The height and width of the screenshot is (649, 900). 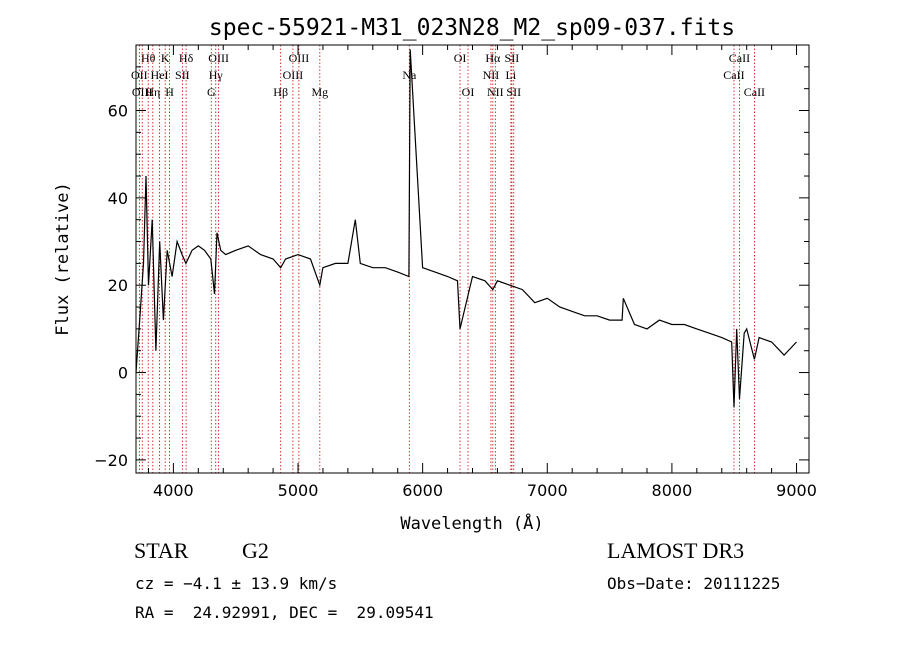 I want to click on line-label: Hβ, so click(x=280, y=92).